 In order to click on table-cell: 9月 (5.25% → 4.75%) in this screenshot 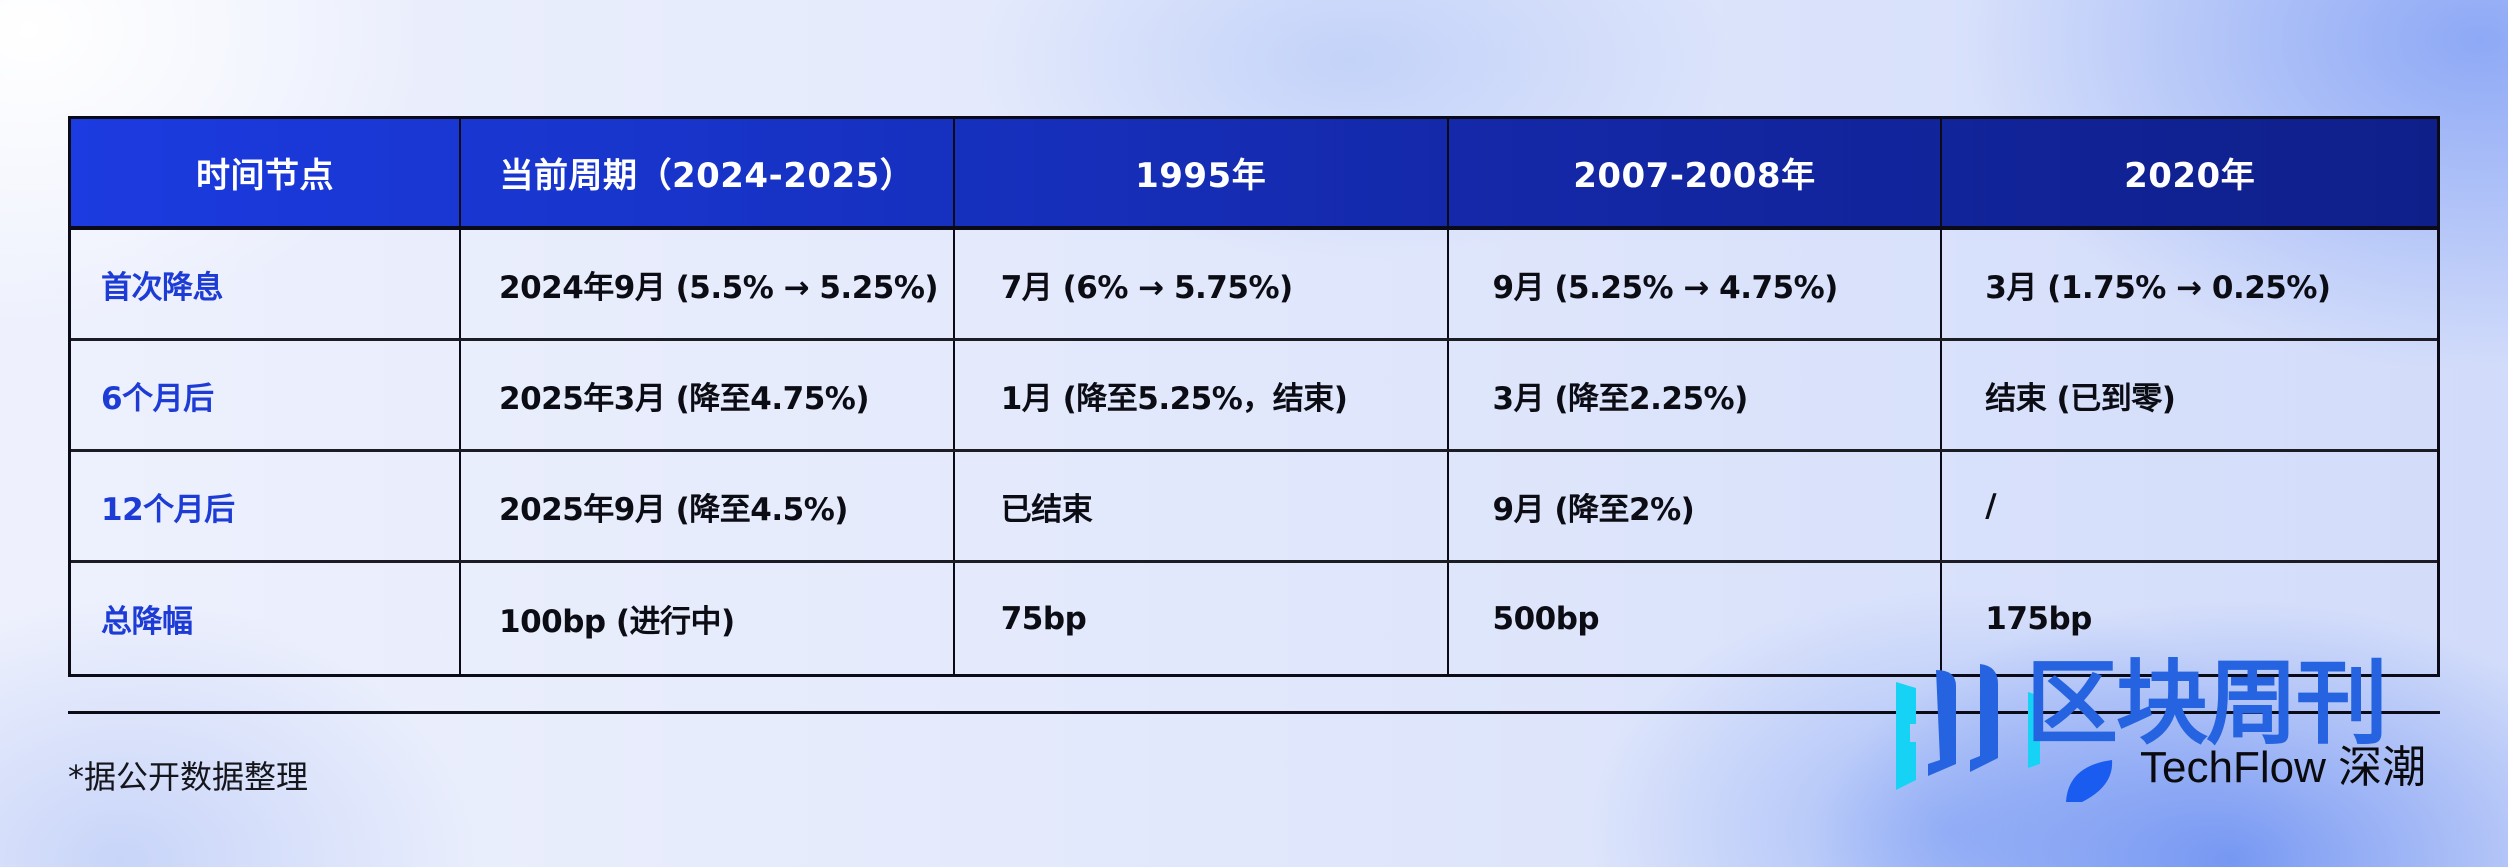, I will do `click(1696, 284)`.